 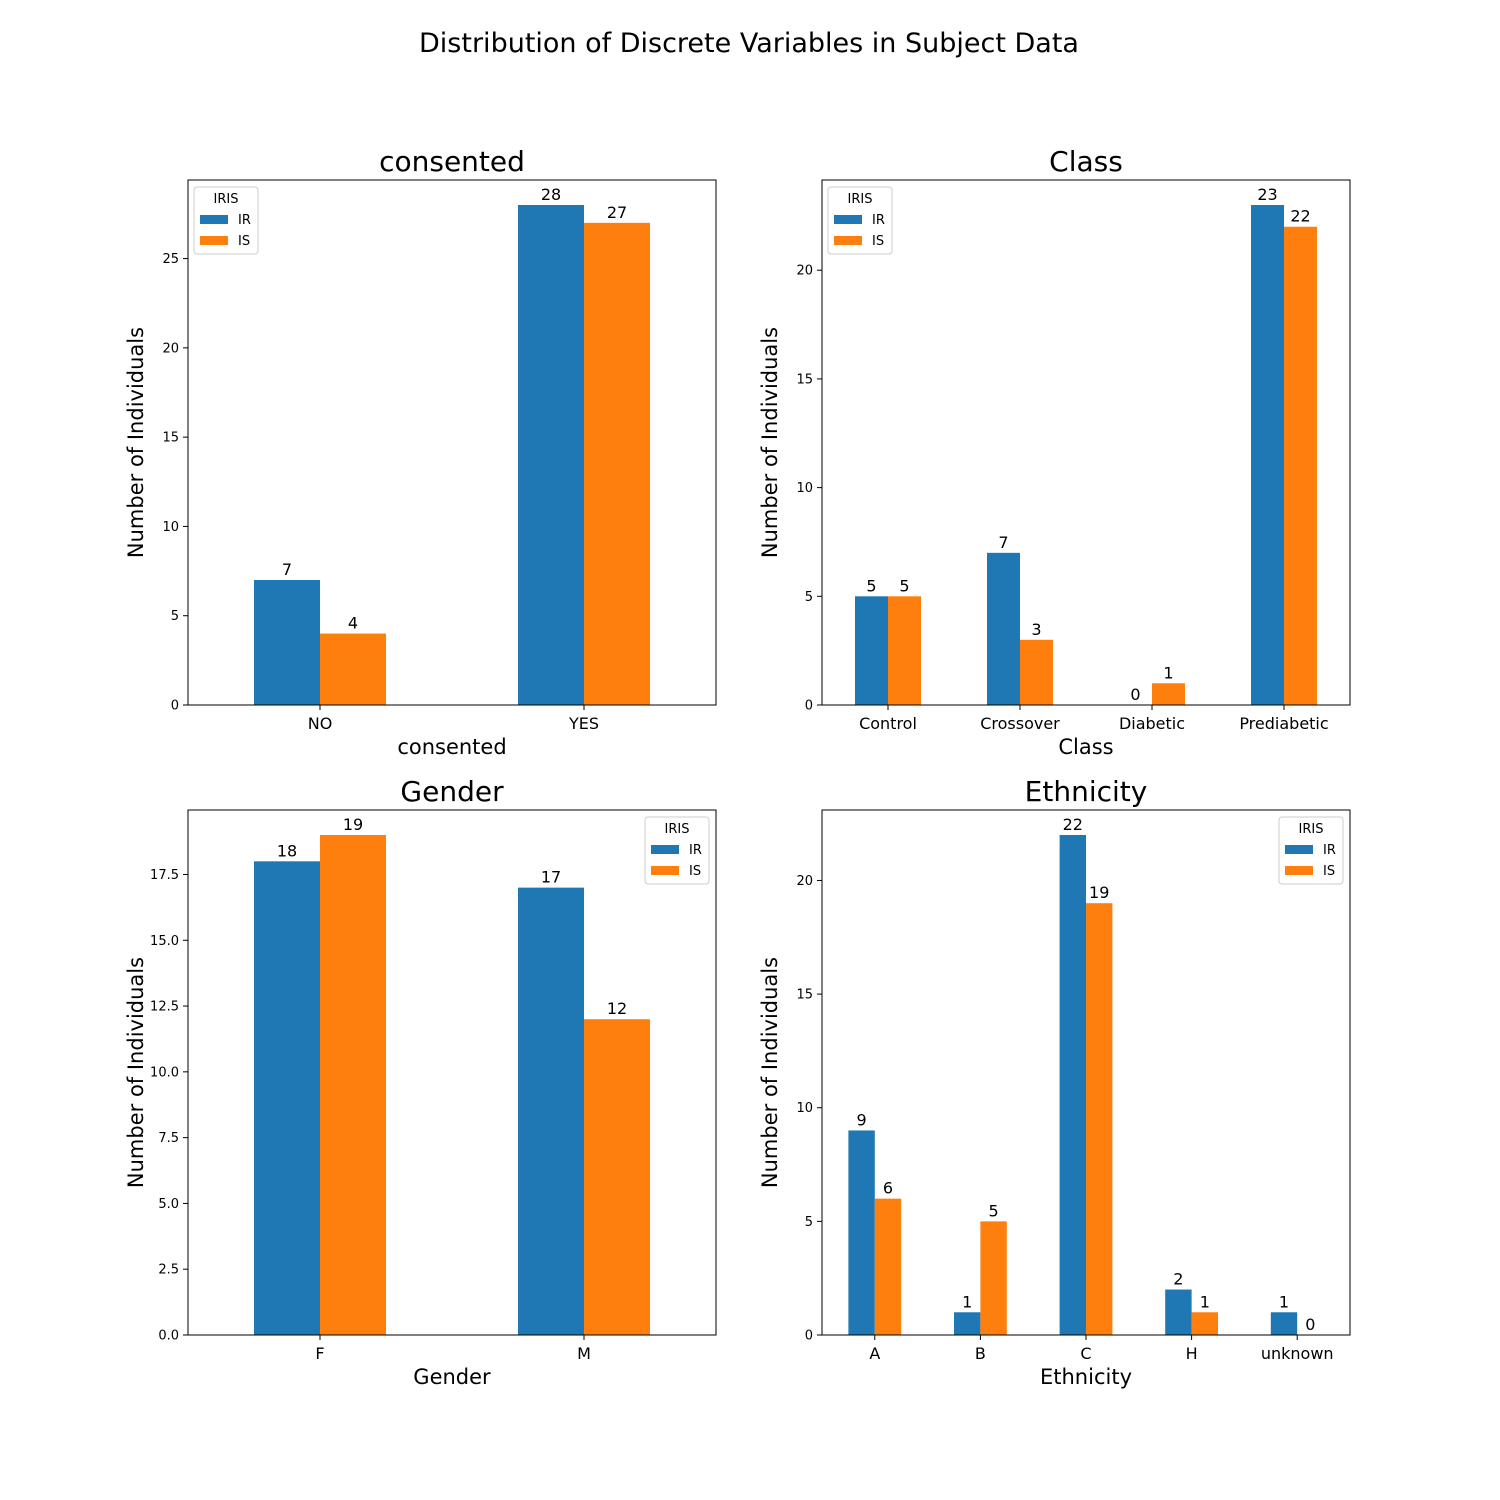 What do you see at coordinates (1003, 542) in the screenshot?
I see `data-label: 7` at bounding box center [1003, 542].